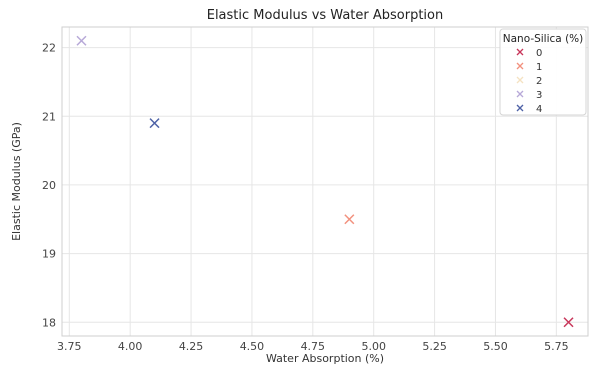  What do you see at coordinates (529, 81) in the screenshot?
I see `legend-items: 0 1 2 3 4` at bounding box center [529, 81].